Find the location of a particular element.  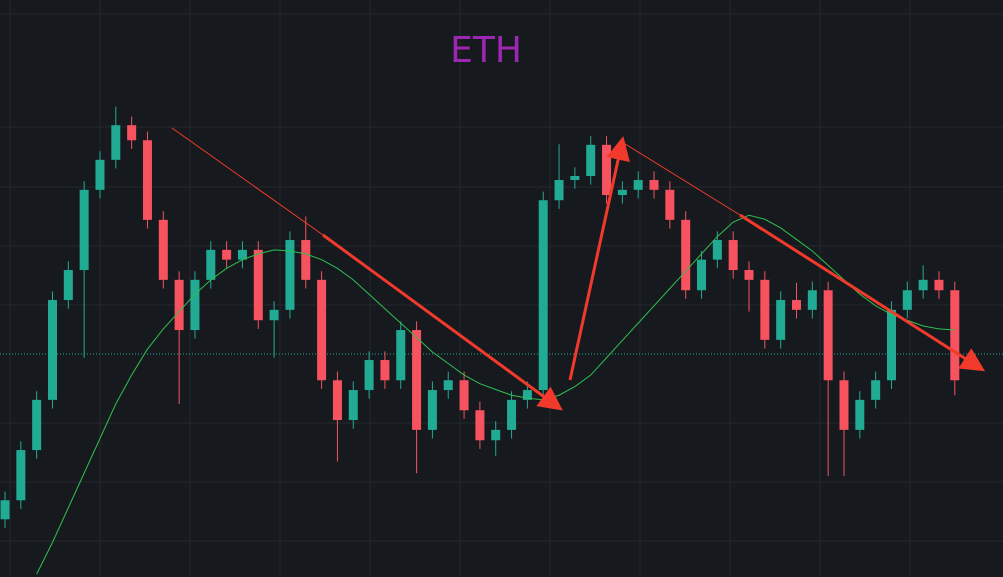

chart-title: ETH is located at coordinates (486, 50).